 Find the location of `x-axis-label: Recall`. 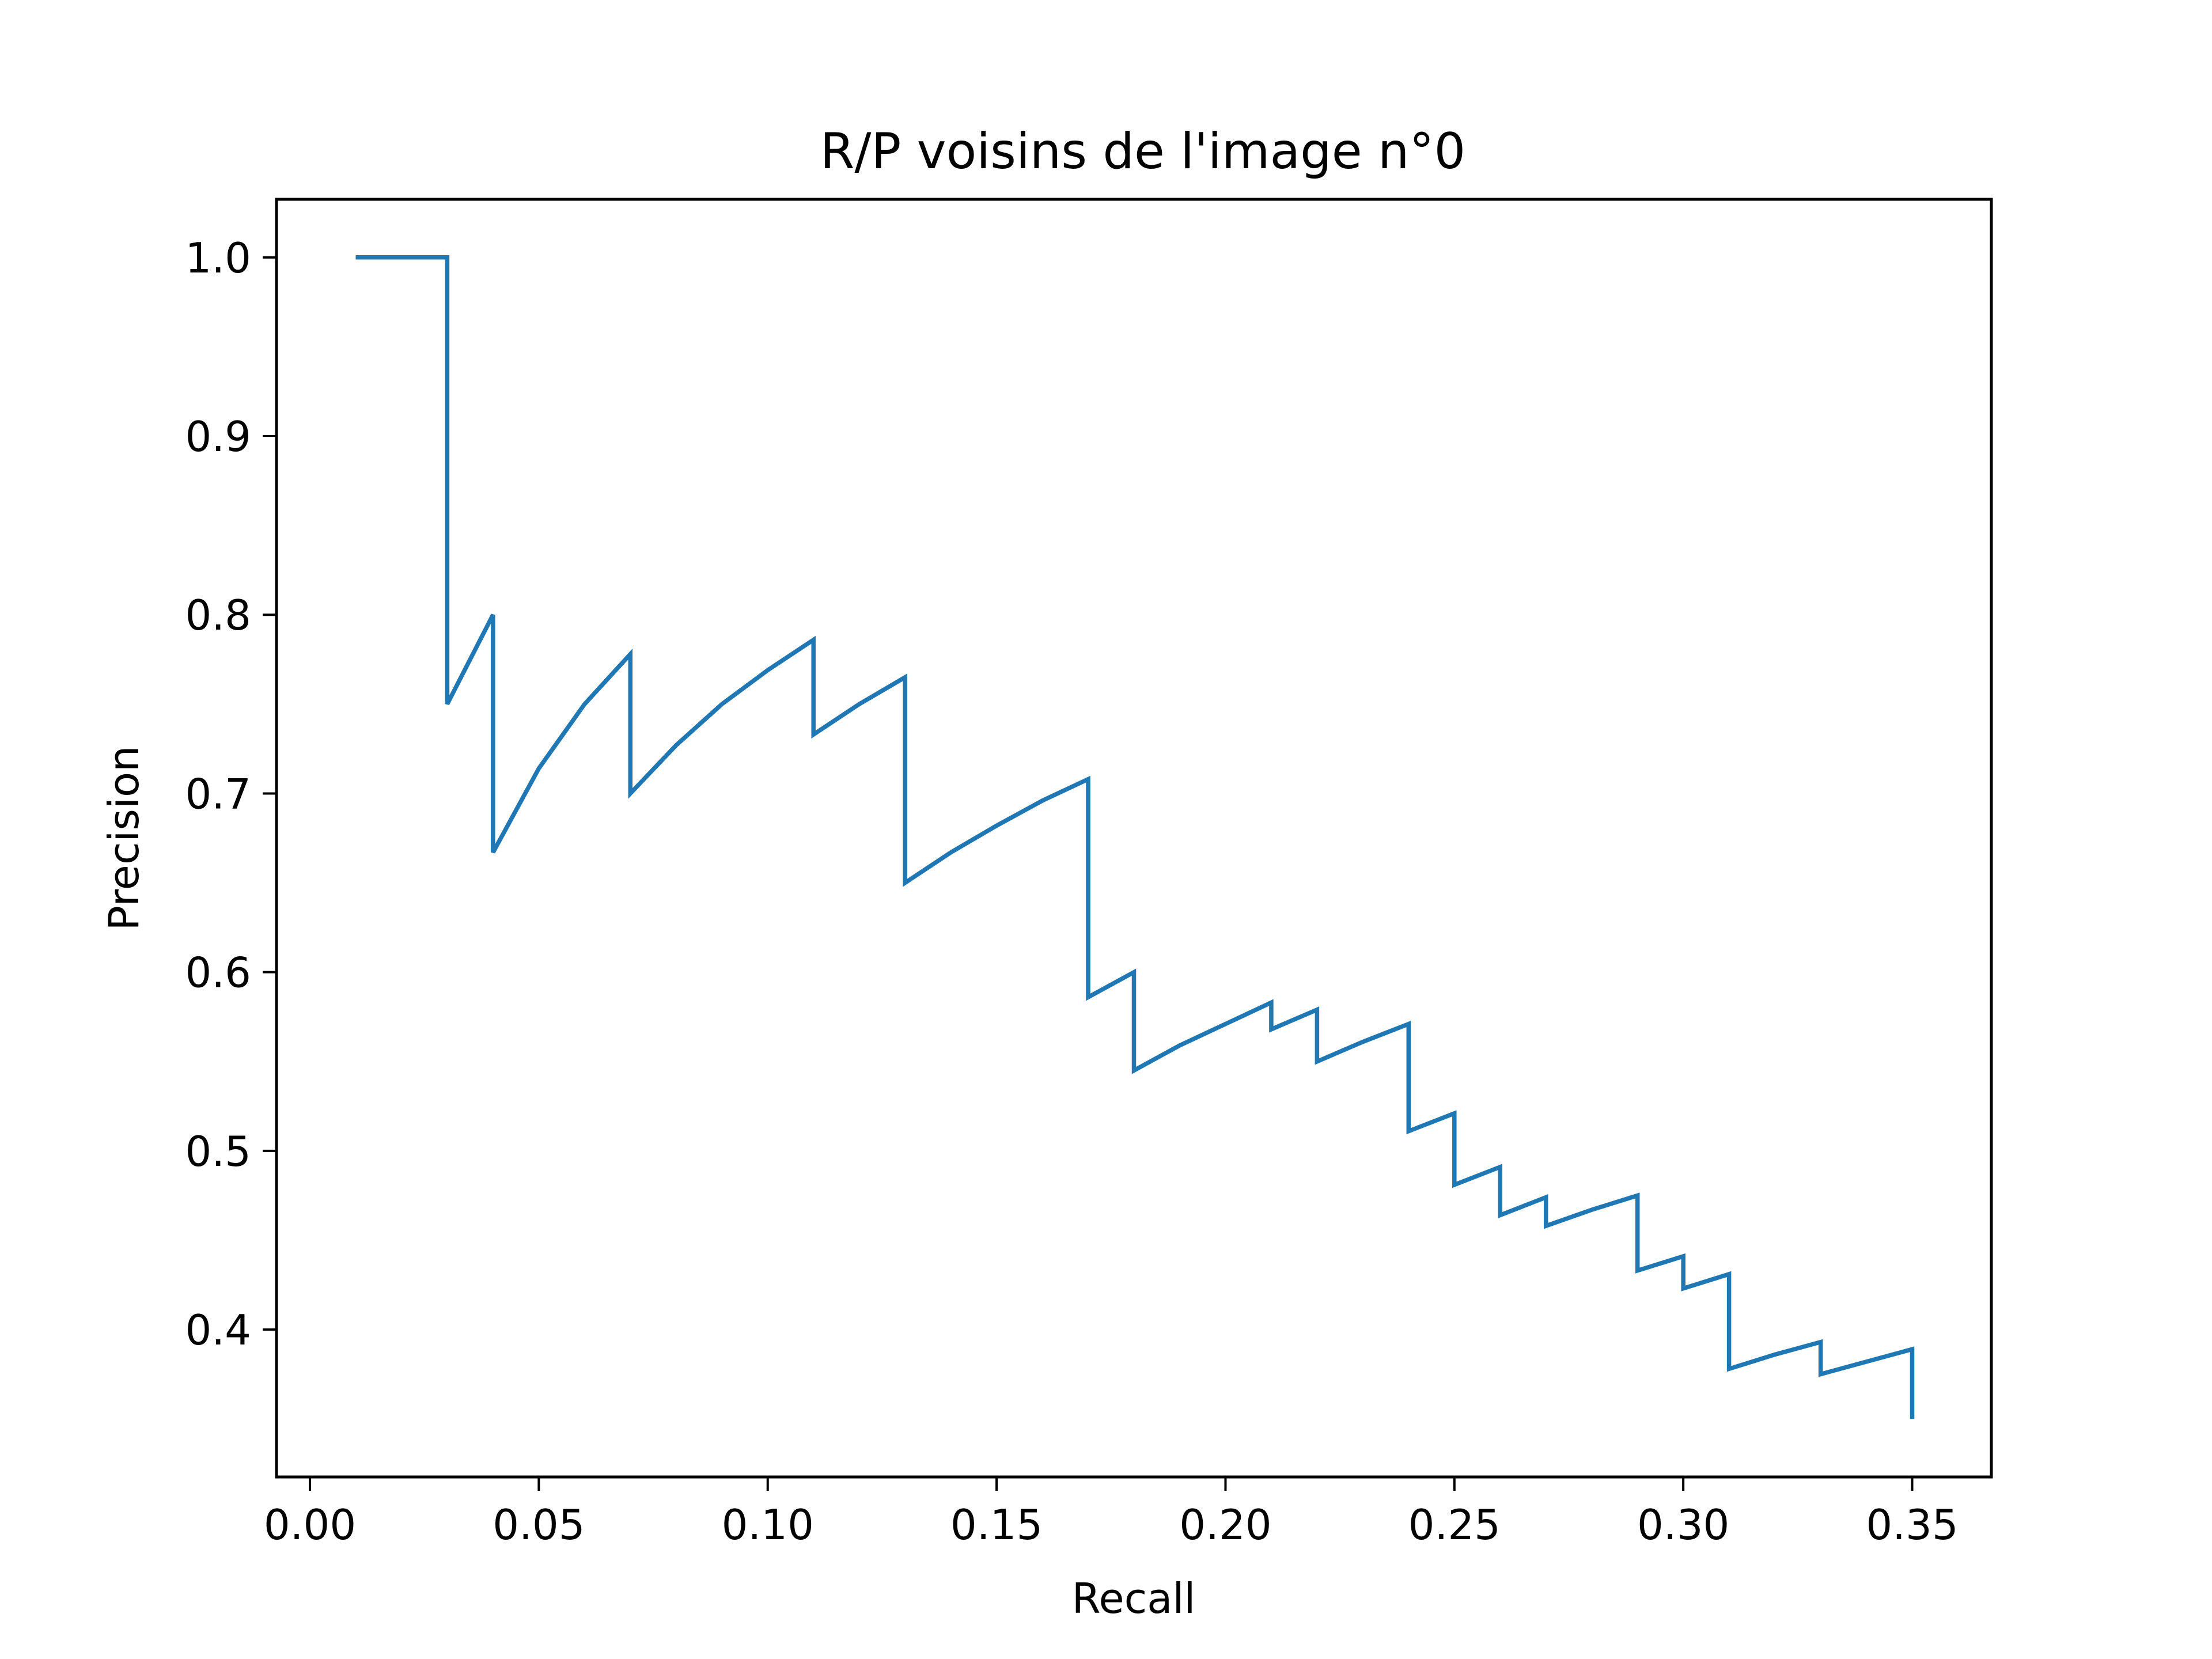

x-axis-label: Recall is located at coordinates (1134, 1598).